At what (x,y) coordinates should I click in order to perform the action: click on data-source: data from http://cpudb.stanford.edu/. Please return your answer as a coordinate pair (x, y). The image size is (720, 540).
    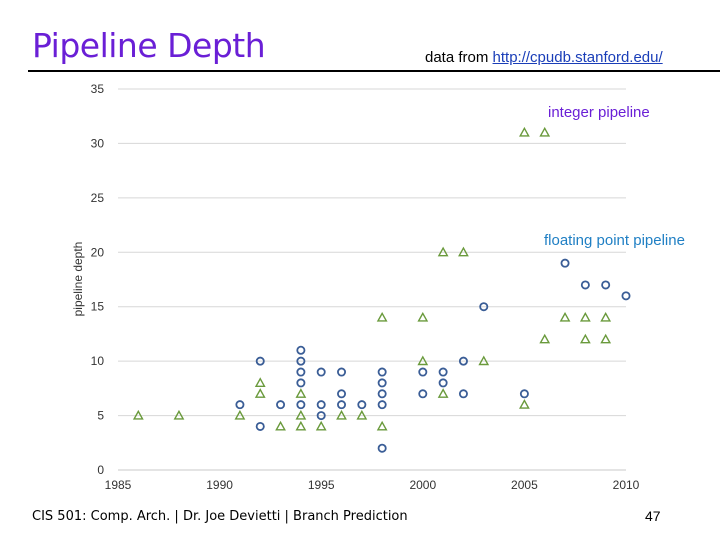
    Looking at the image, I should click on (544, 57).